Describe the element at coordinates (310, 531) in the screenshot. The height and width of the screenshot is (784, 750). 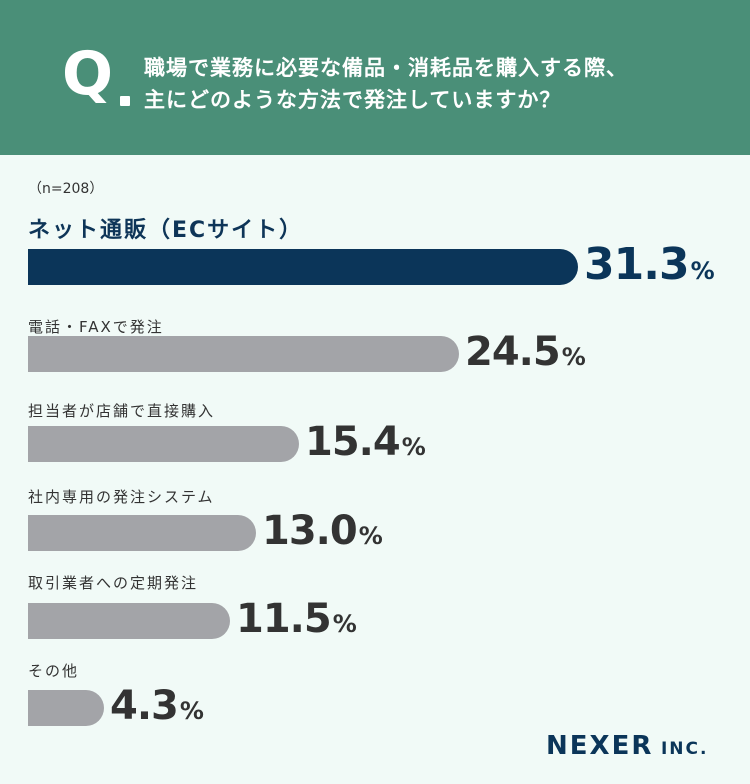
I see `value-number-4: 13.0` at that location.